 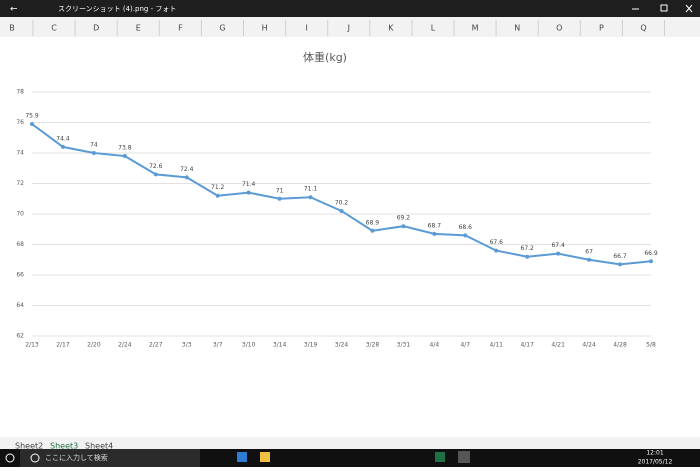 What do you see at coordinates (350, 8) in the screenshot?
I see `title-bar` at bounding box center [350, 8].